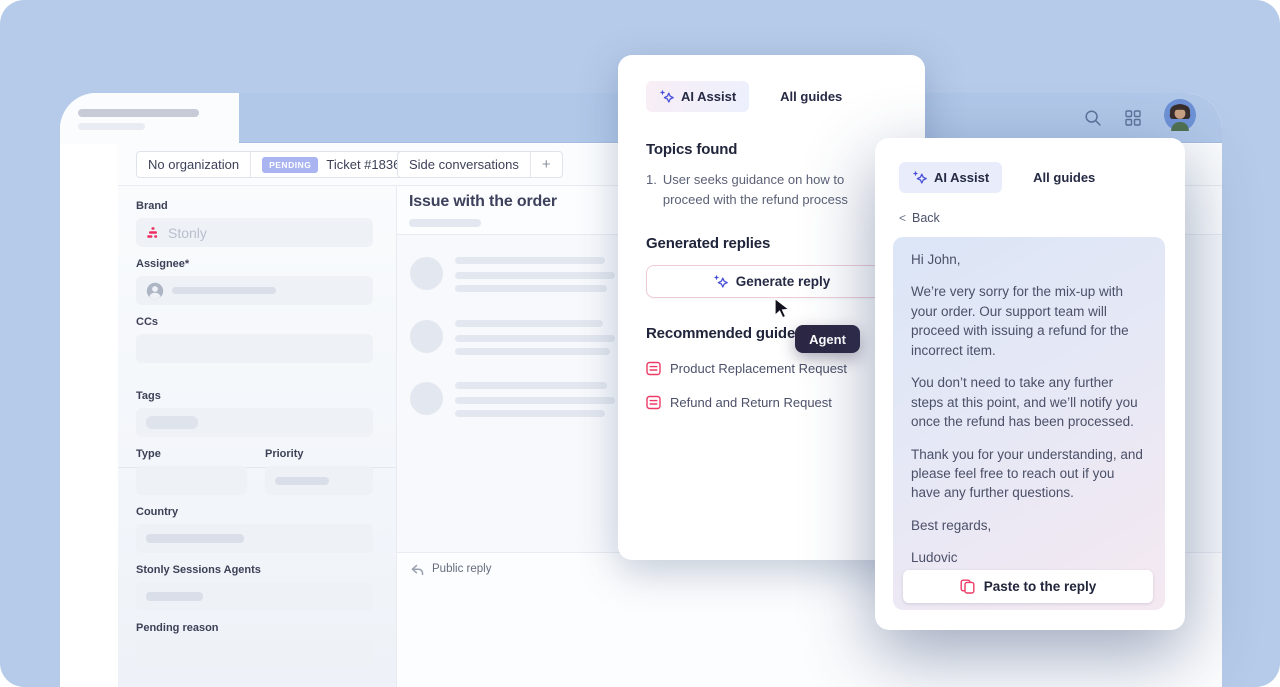 The image size is (1280, 687). Describe the element at coordinates (152, 206) in the screenshot. I see `brand-label: Brand` at that location.